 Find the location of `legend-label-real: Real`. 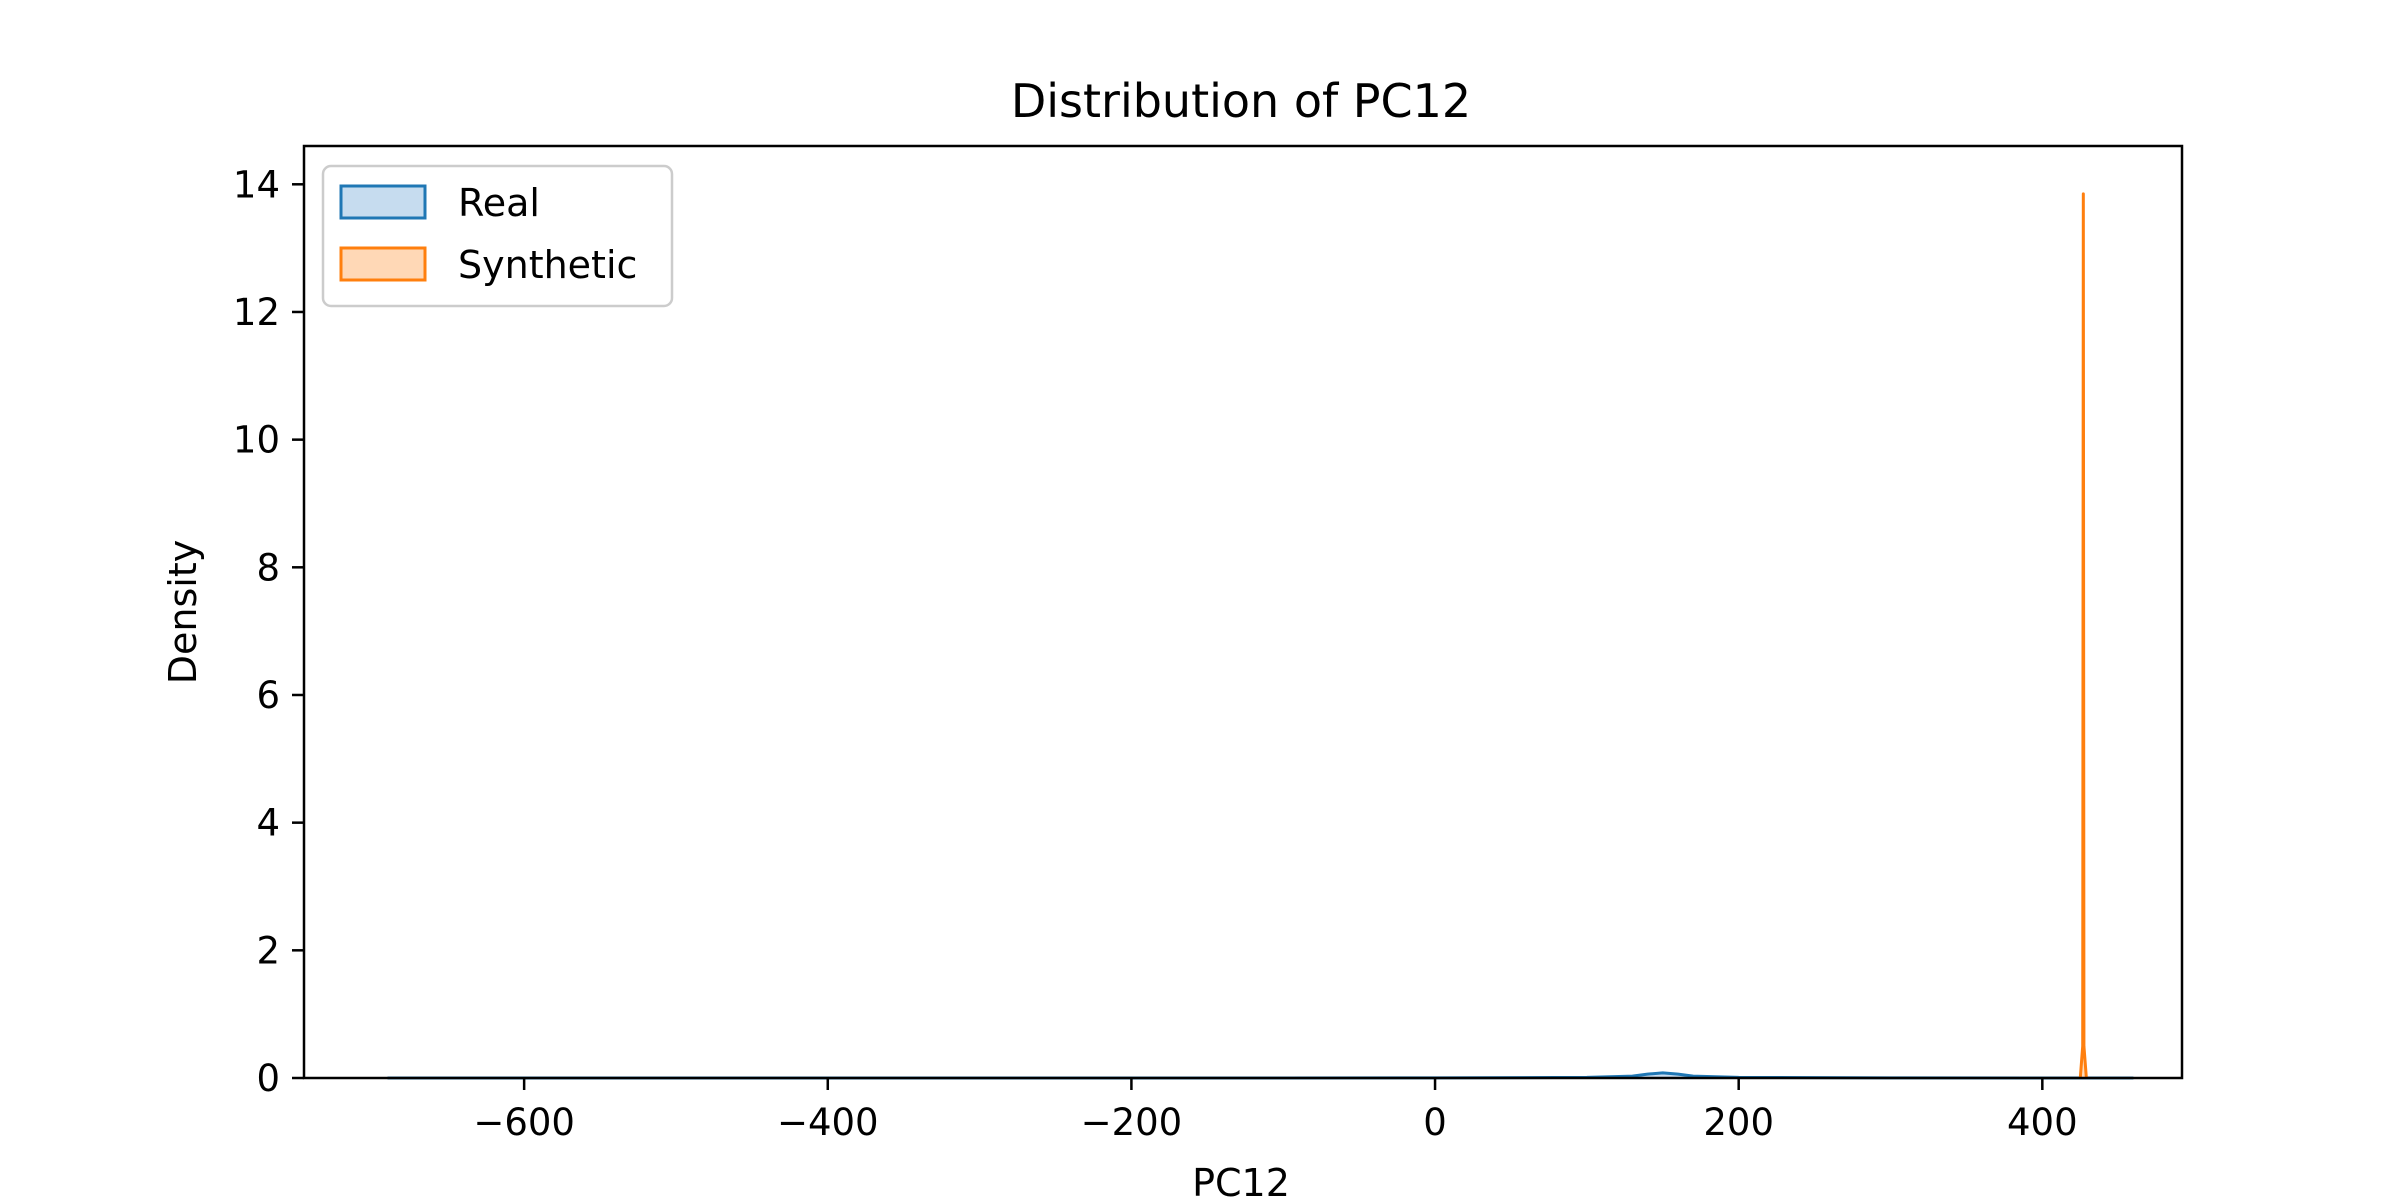

legend-label-real: Real is located at coordinates (499, 203).